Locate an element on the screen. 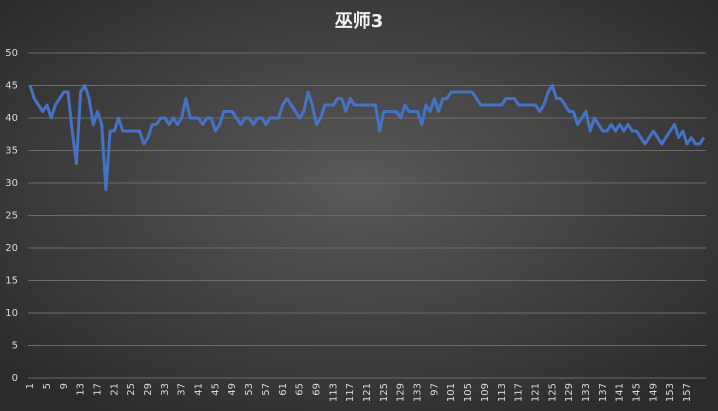 The width and height of the screenshot is (718, 411). y-tick-label: 30 is located at coordinates (11, 183).